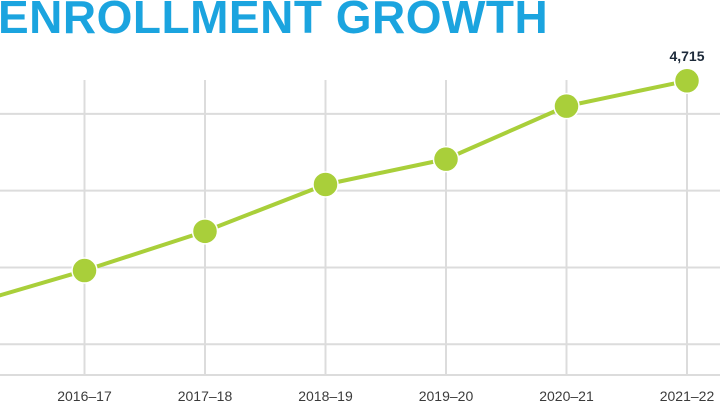  What do you see at coordinates (687, 396) in the screenshot?
I see `x-tick-label: 2021–22` at bounding box center [687, 396].